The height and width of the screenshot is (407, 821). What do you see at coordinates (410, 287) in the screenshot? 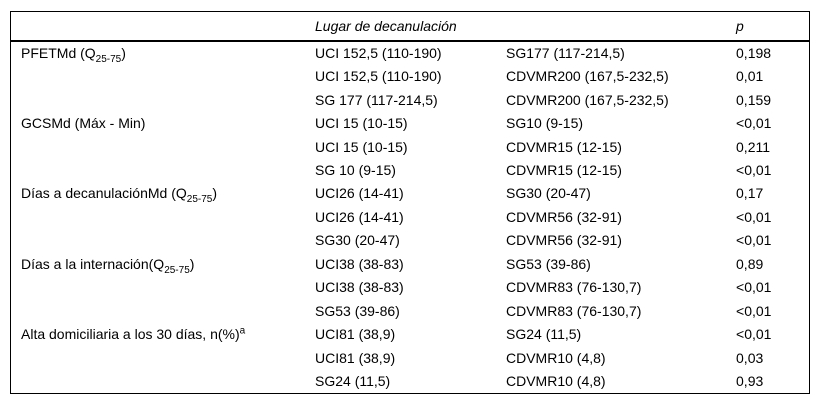
I see `table-row: UCI38 (38-83) CDVMR83 (76-130,7) <0,01` at bounding box center [410, 287].